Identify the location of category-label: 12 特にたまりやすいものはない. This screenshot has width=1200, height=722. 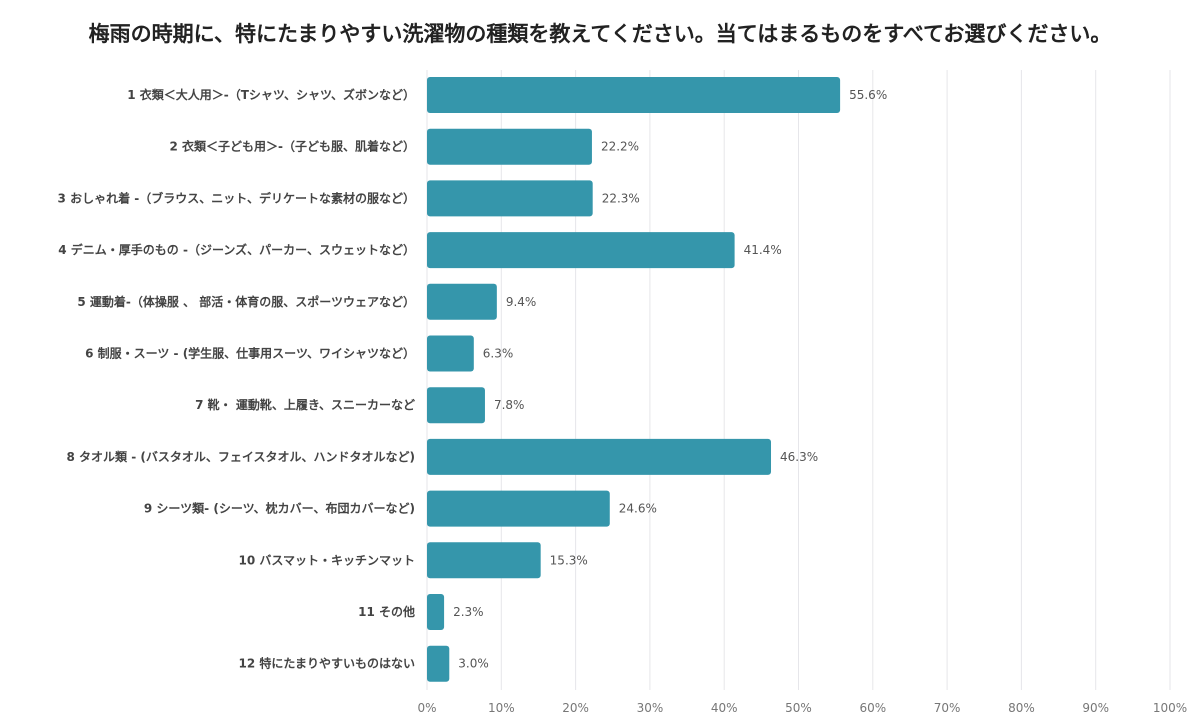
(326, 663).